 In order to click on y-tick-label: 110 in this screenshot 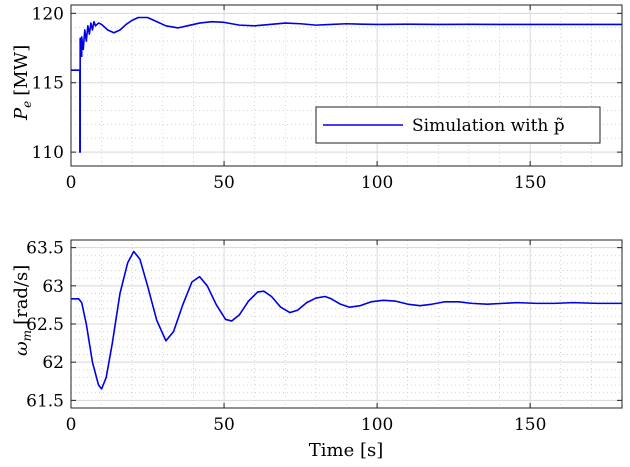, I will do `click(48, 153)`.